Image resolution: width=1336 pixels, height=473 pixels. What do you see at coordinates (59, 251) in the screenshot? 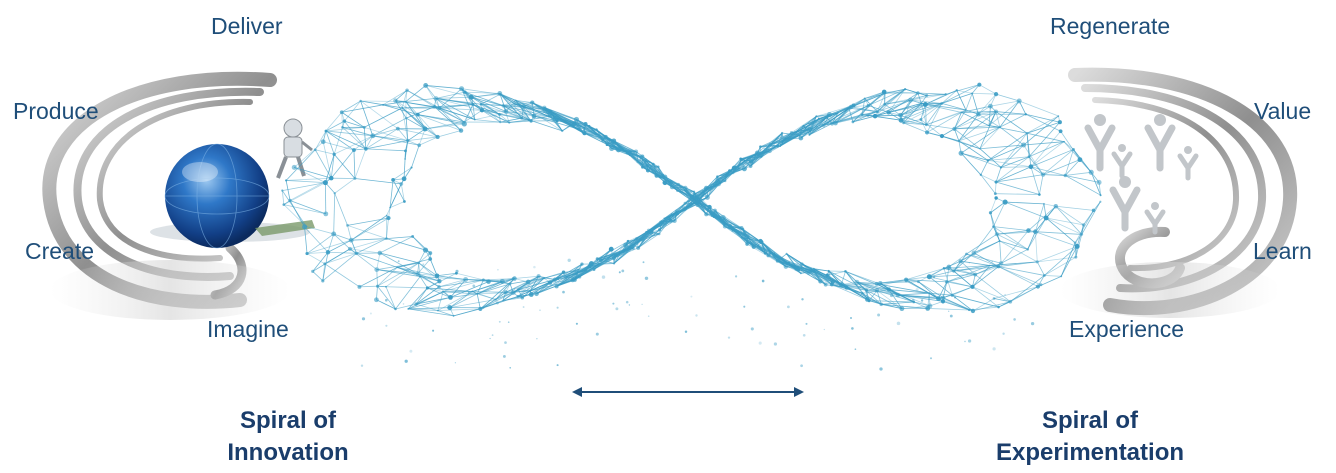
I see `stage-label-create: Create` at bounding box center [59, 251].